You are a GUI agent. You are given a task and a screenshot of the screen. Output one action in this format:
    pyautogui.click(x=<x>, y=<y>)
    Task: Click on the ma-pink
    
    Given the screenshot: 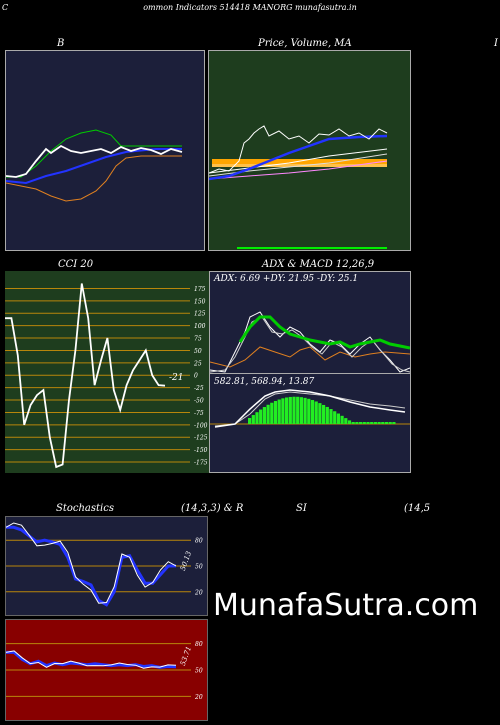 What is the action you would take?
    pyautogui.click(x=298, y=170)
    